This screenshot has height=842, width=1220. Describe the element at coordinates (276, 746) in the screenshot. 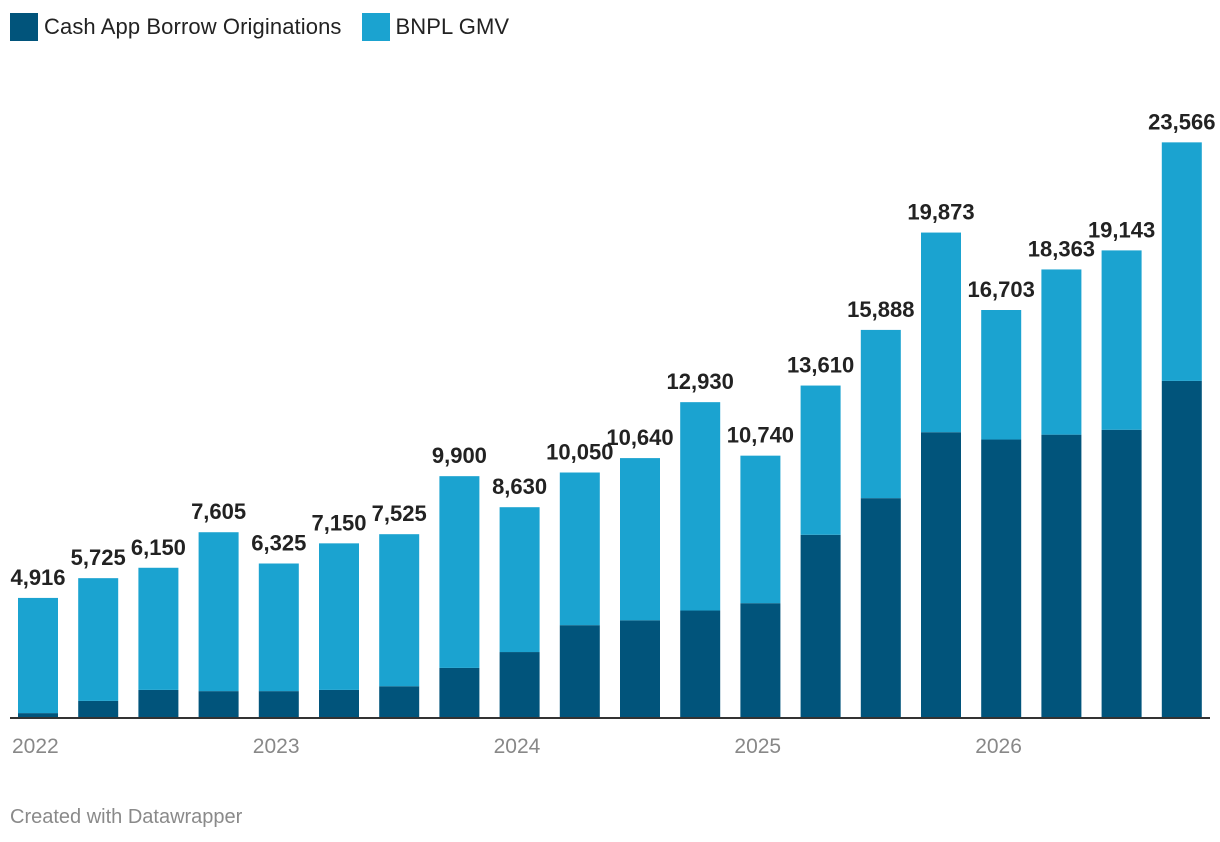

I see `x-tick-label-2023: 2023` at that location.